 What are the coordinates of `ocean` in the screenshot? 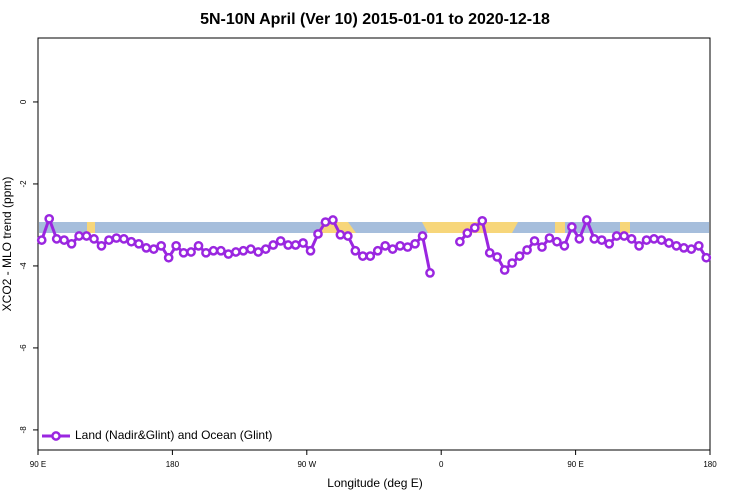 It's located at (374, 227).